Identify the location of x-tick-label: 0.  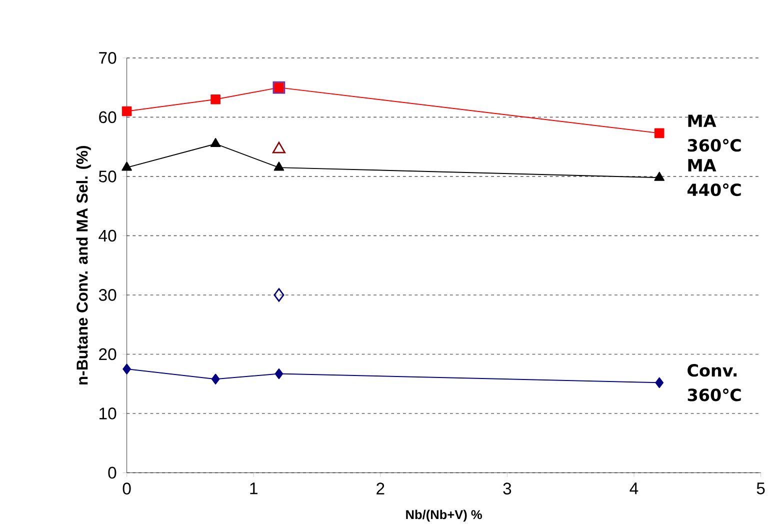
(126, 488).